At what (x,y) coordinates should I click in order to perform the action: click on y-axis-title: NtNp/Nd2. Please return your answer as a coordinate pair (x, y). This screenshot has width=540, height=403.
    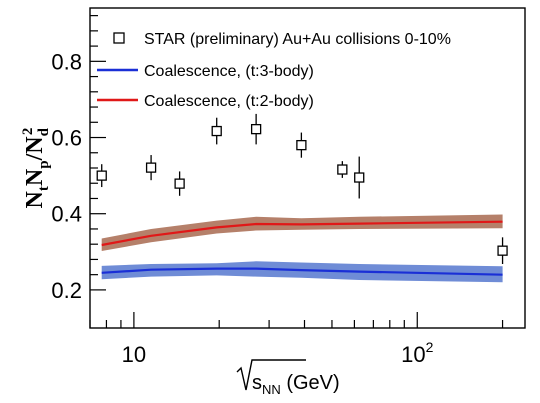
    Looking at the image, I should click on (36, 167).